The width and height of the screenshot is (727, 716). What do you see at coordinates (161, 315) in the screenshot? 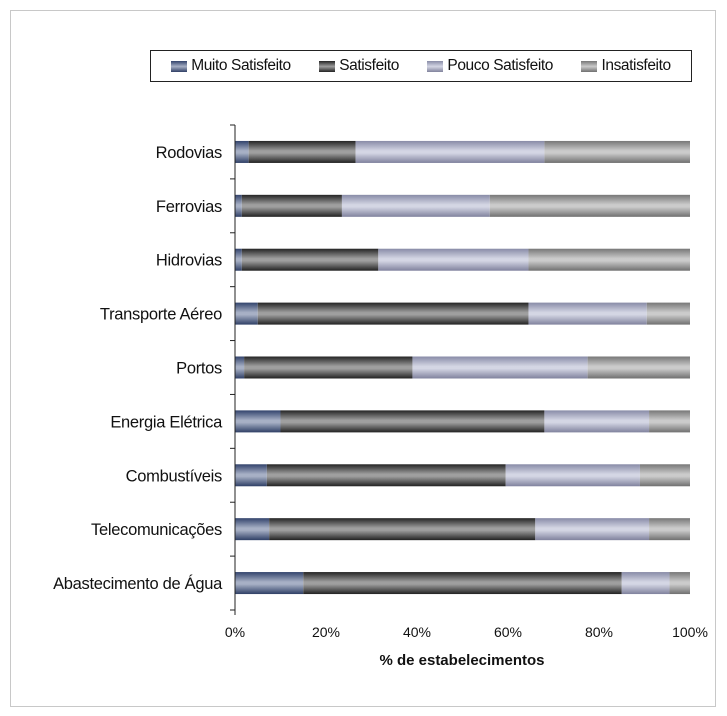
I see `category-label: Transporte Aéreo` at bounding box center [161, 315].